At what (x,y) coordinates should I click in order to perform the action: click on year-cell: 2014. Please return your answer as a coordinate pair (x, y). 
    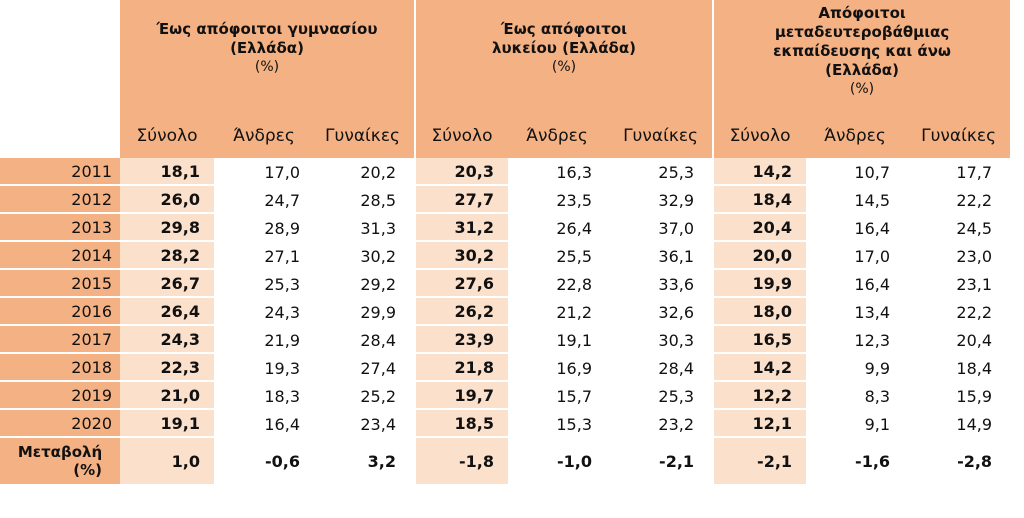
    Looking at the image, I should click on (60, 256).